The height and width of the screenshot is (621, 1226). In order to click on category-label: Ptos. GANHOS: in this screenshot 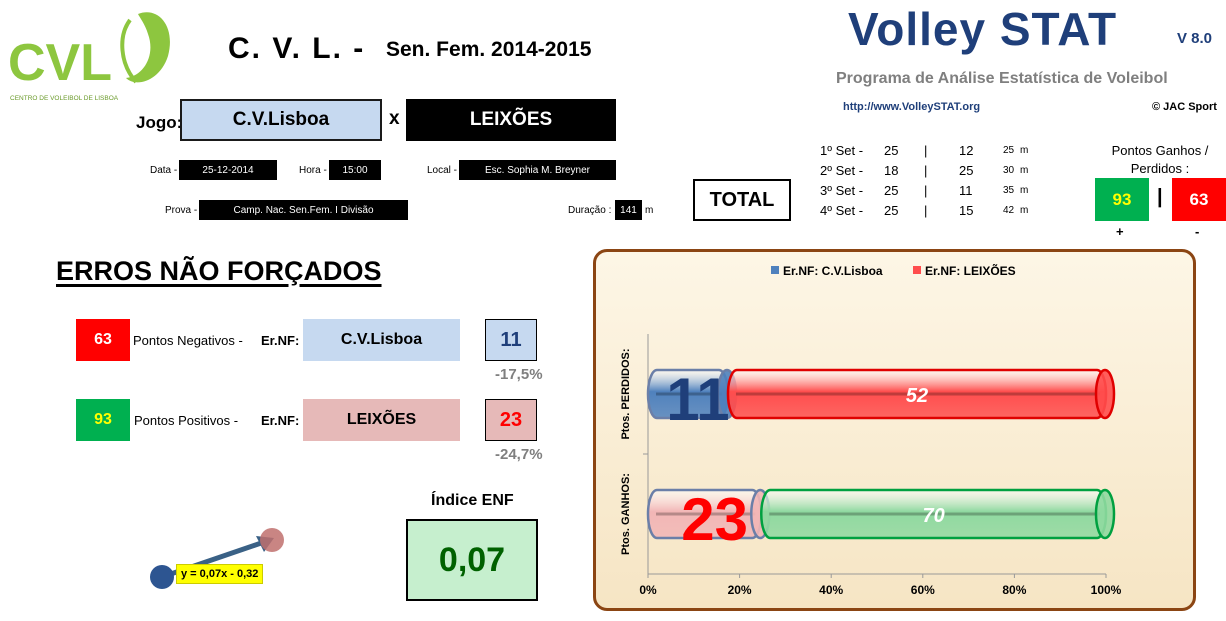, I will do `click(626, 514)`.